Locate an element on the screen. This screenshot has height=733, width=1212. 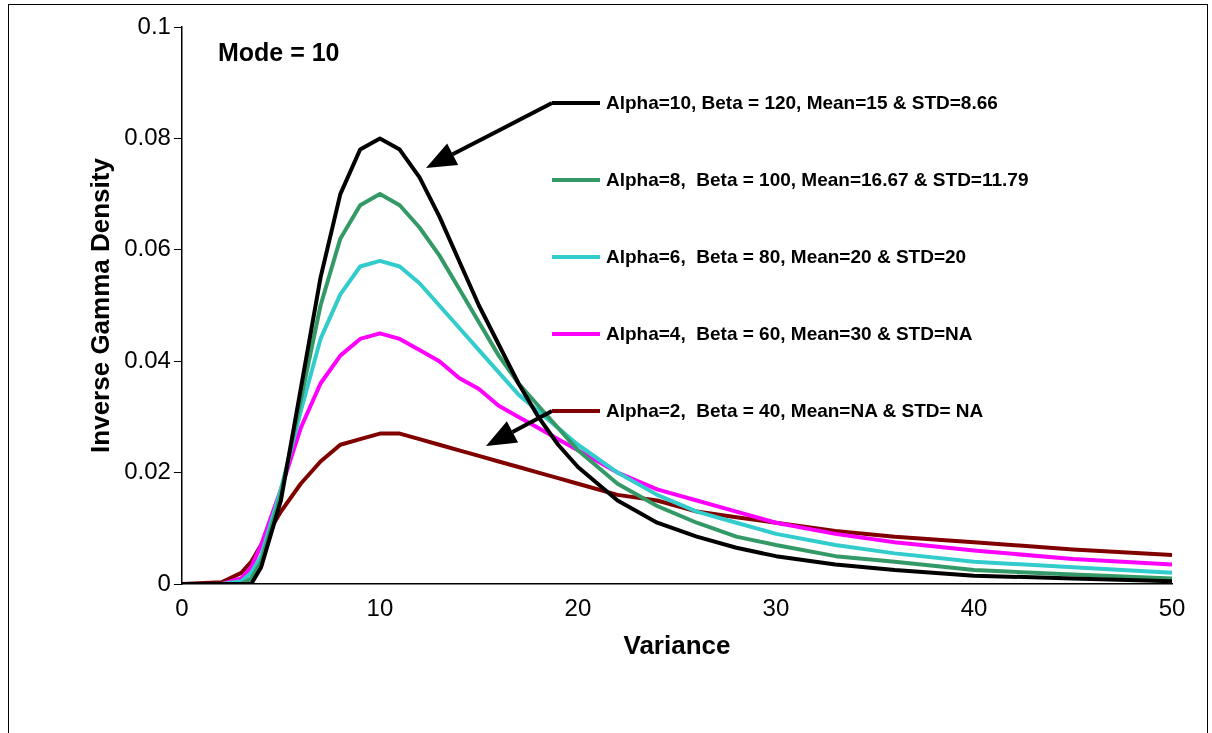
y-tick-label: 0.1 is located at coordinates (154, 25).